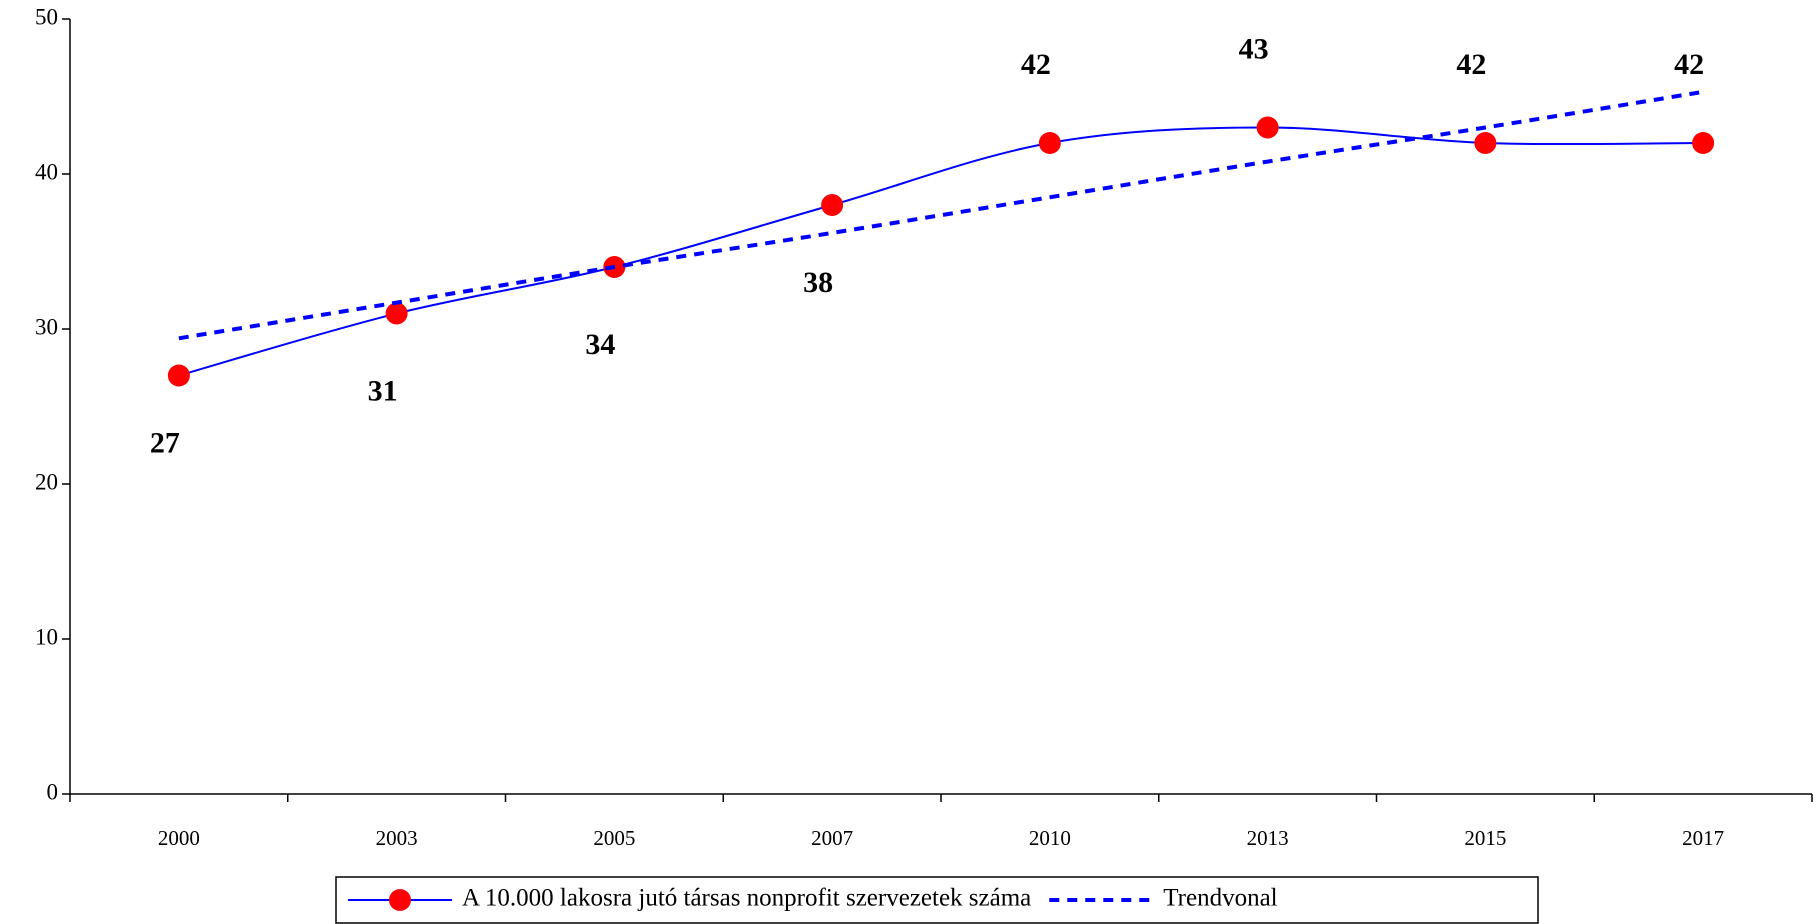 This screenshot has height=924, width=1819. Describe the element at coordinates (46, 326) in the screenshot. I see `y-tick-label: 30` at that location.